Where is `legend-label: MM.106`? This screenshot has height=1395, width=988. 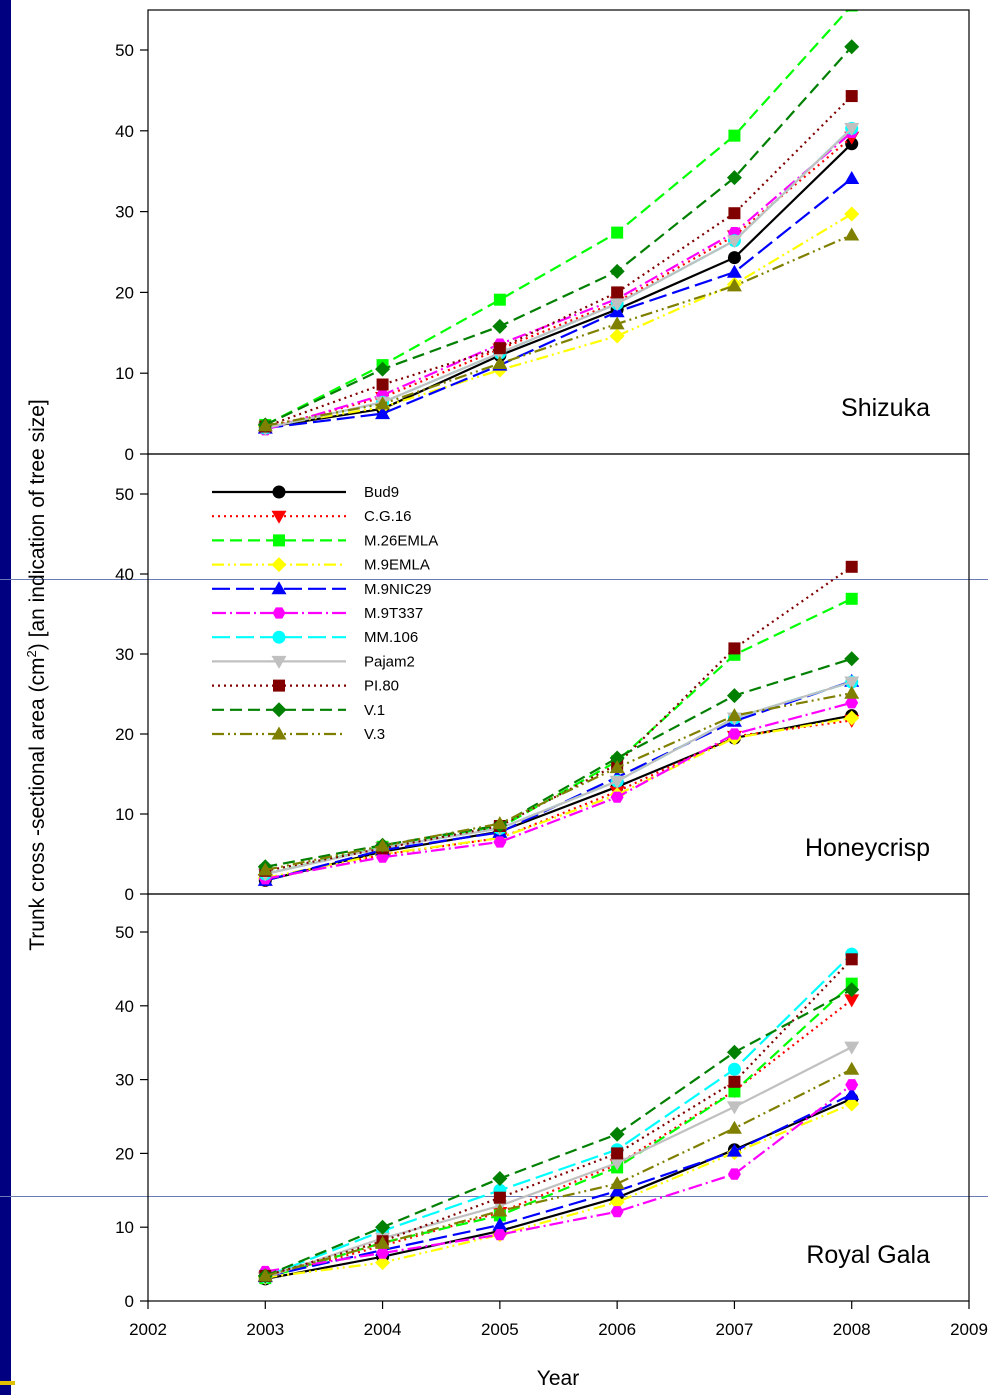 legend-label: MM.106 is located at coordinates (391, 637).